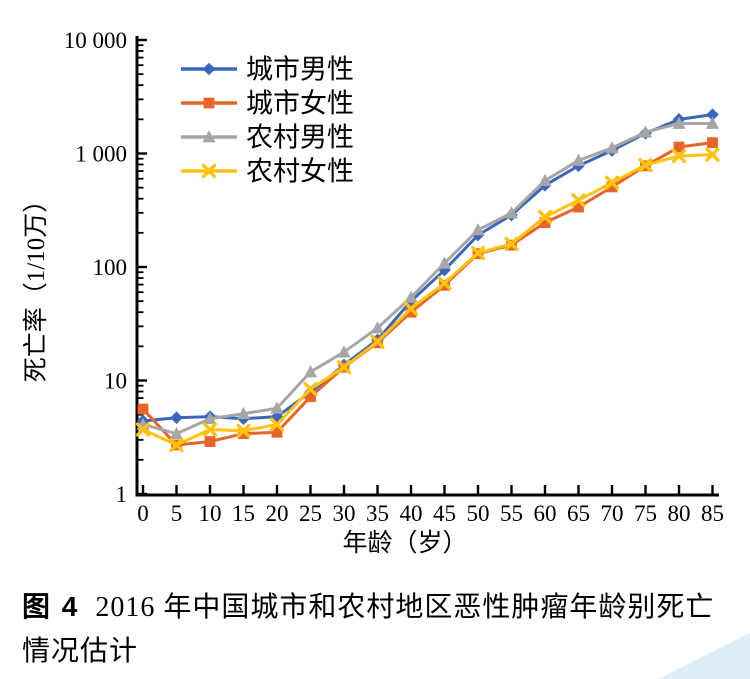 The height and width of the screenshot is (679, 750). What do you see at coordinates (300, 104) in the screenshot?
I see `legend-label-urban-female: 城市女性` at bounding box center [300, 104].